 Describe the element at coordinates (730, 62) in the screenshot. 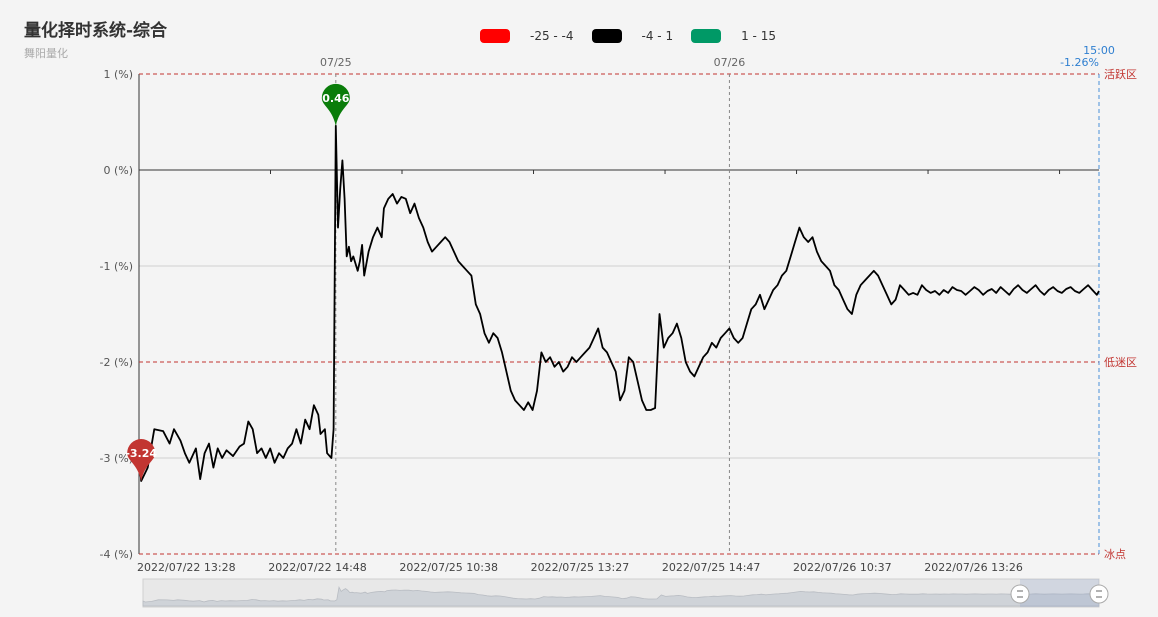

I see `day-marker-label: 07/26` at that location.